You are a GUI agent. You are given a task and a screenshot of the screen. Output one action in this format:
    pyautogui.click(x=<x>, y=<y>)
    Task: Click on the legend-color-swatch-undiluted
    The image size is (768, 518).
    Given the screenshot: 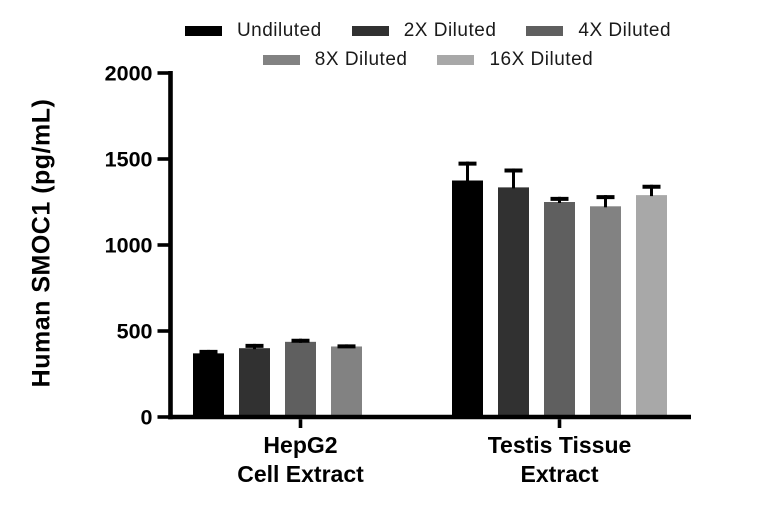 What is the action you would take?
    pyautogui.click(x=203, y=31)
    